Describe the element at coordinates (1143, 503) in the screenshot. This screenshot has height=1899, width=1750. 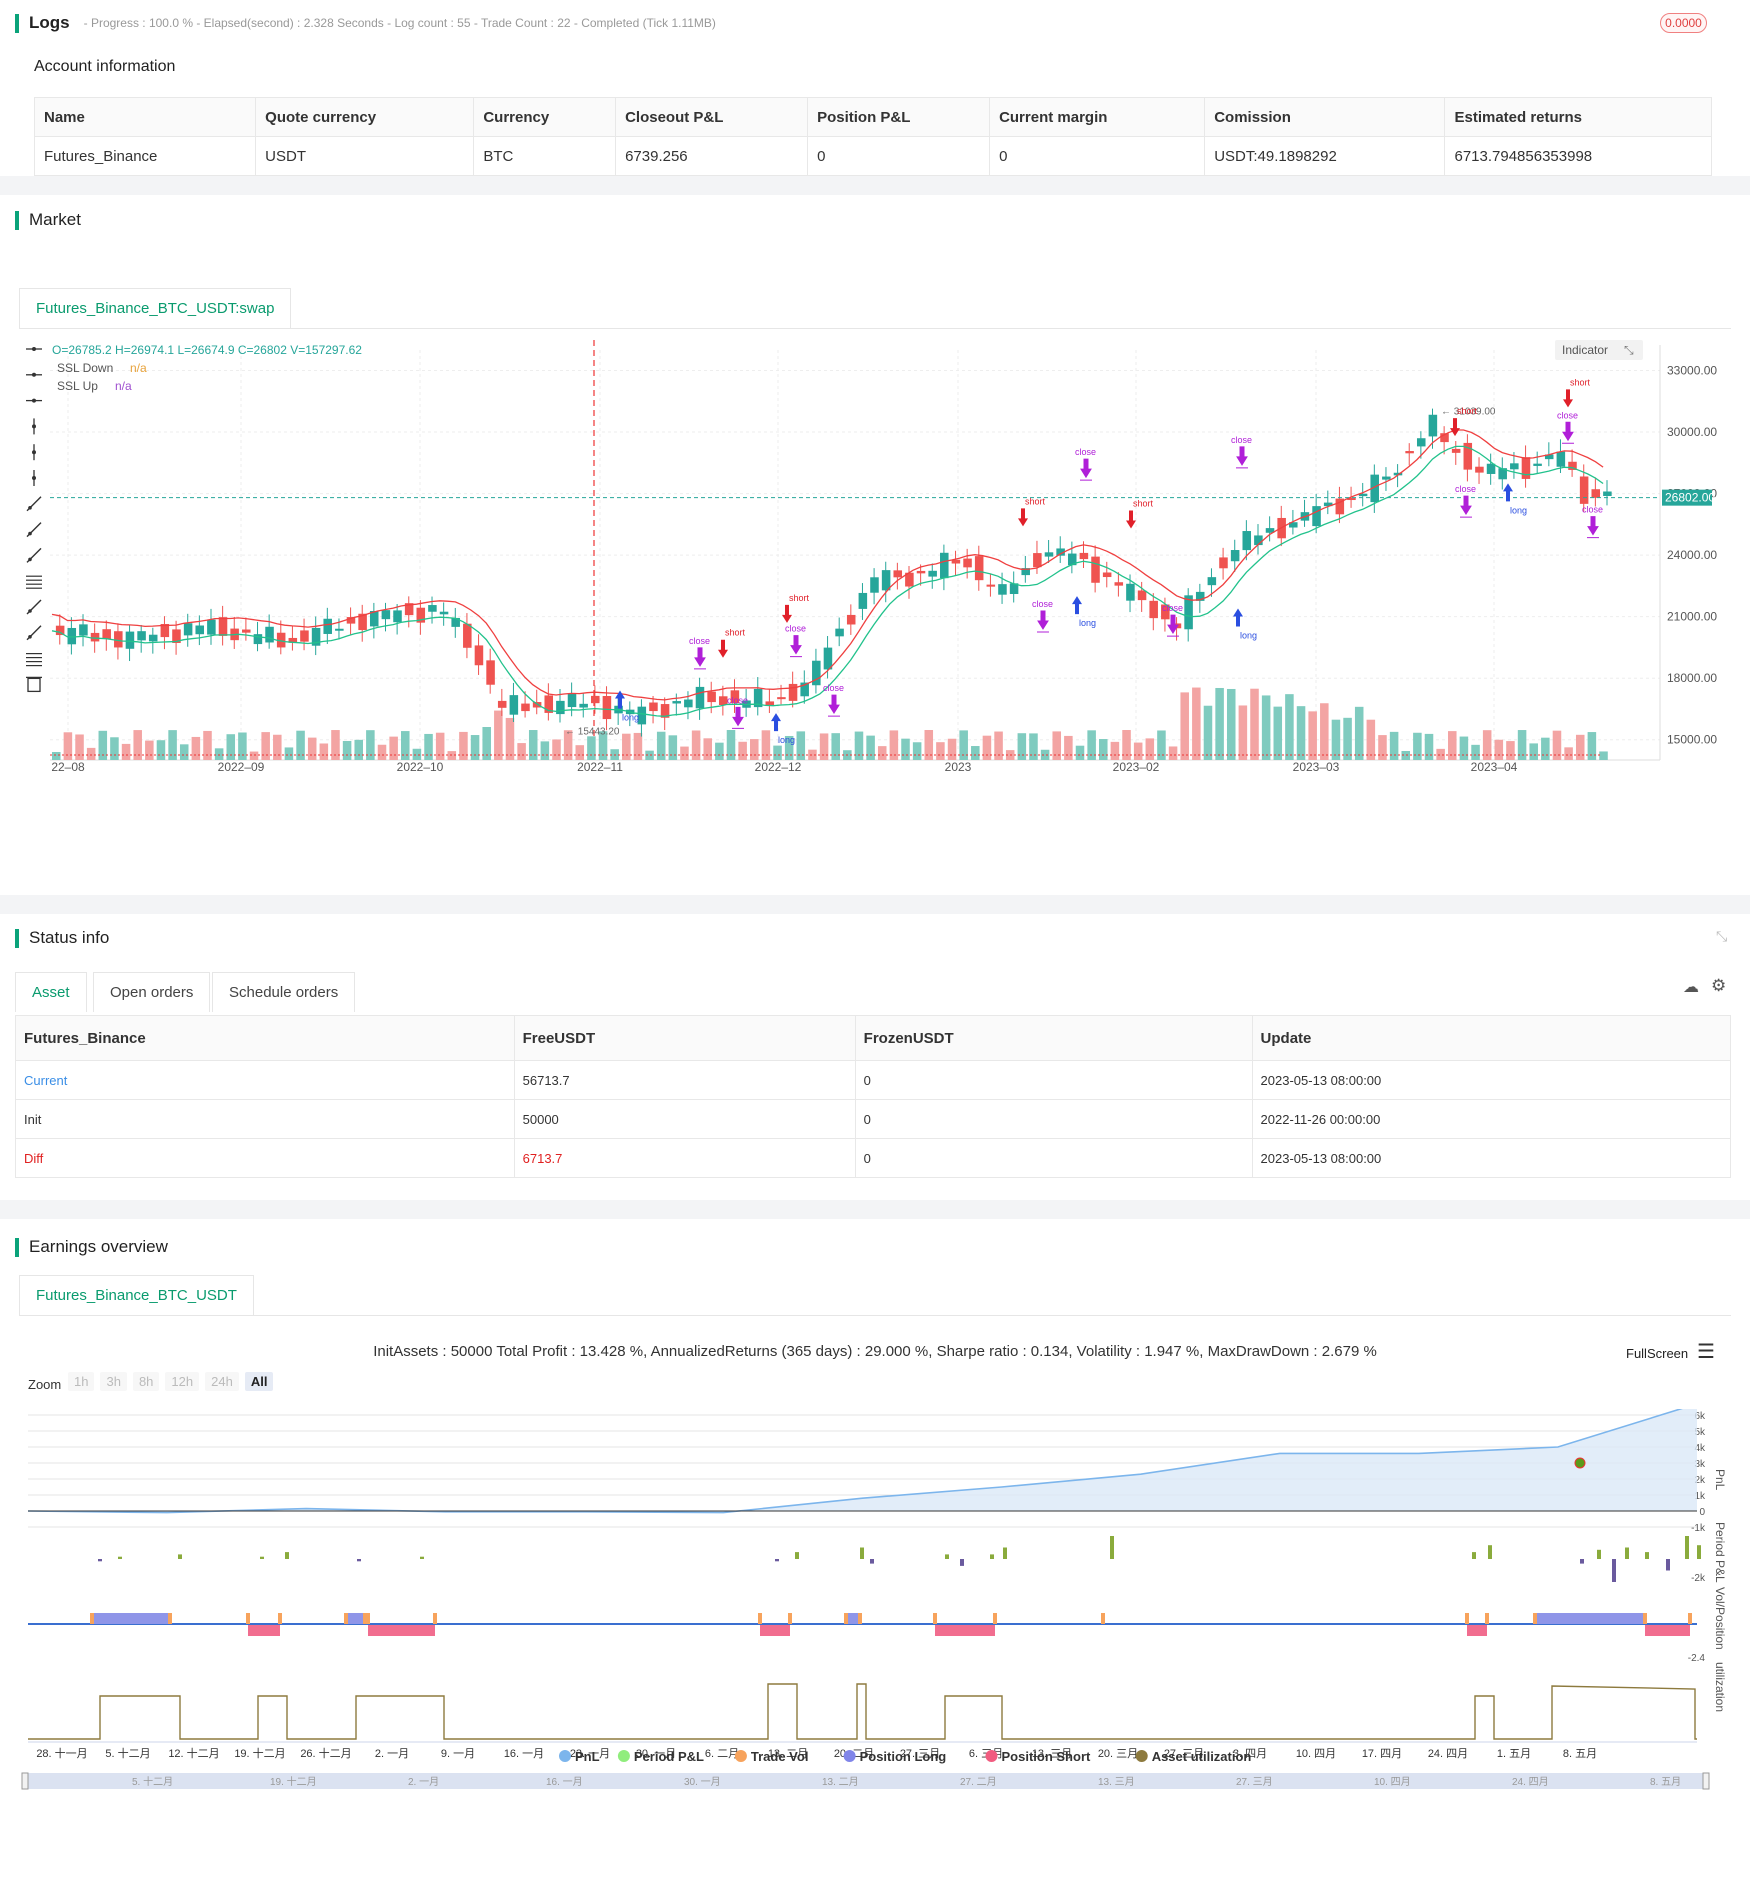
I see `svg-text: short` at that location.